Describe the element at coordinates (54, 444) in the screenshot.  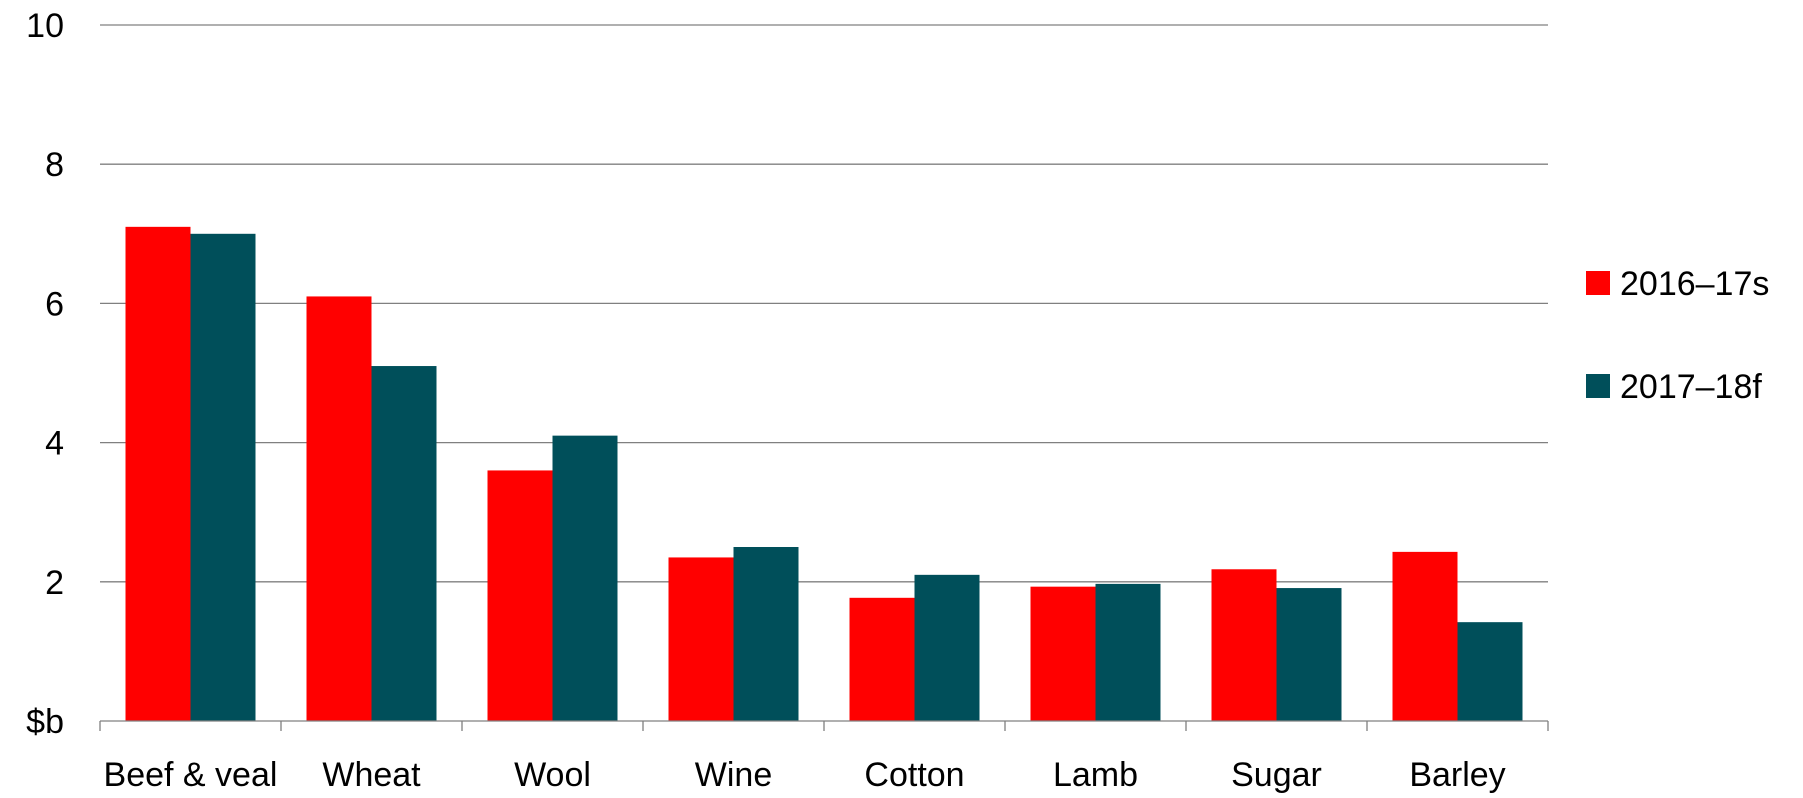
I see `y-tick-label: 4` at that location.